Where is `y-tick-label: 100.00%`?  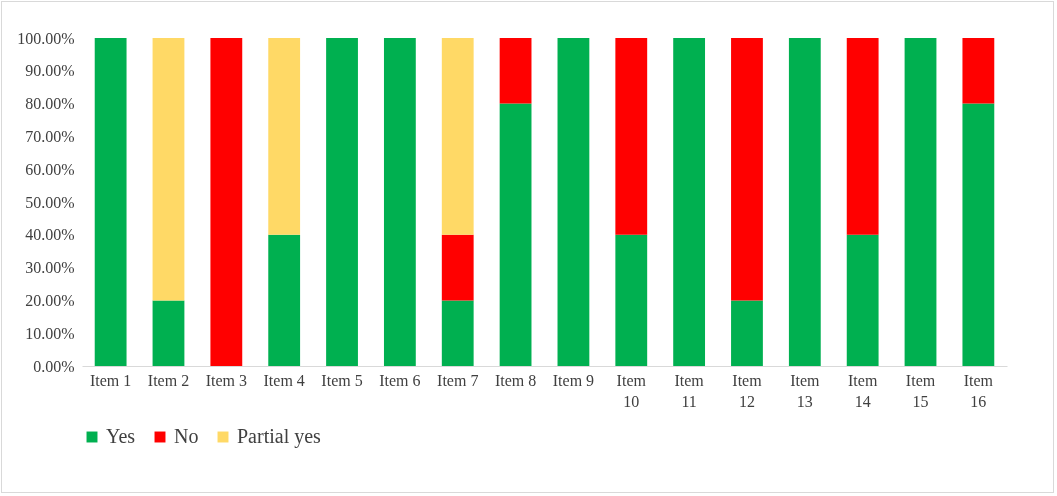
y-tick-label: 100.00% is located at coordinates (46, 38).